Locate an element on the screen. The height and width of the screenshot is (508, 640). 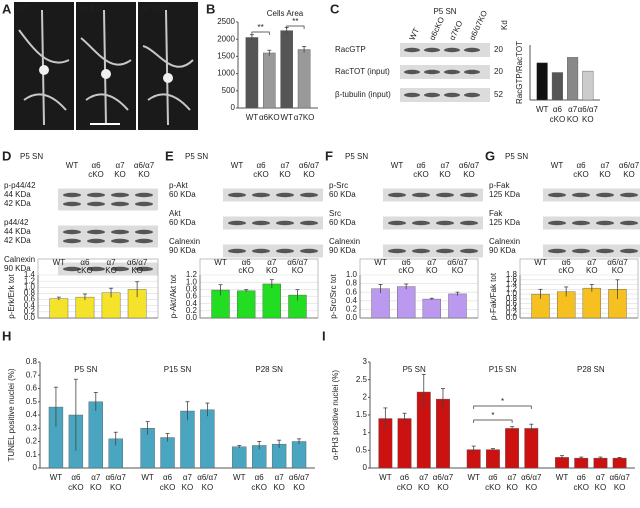
y-tick-label: 2 is located at coordinates (365, 396).